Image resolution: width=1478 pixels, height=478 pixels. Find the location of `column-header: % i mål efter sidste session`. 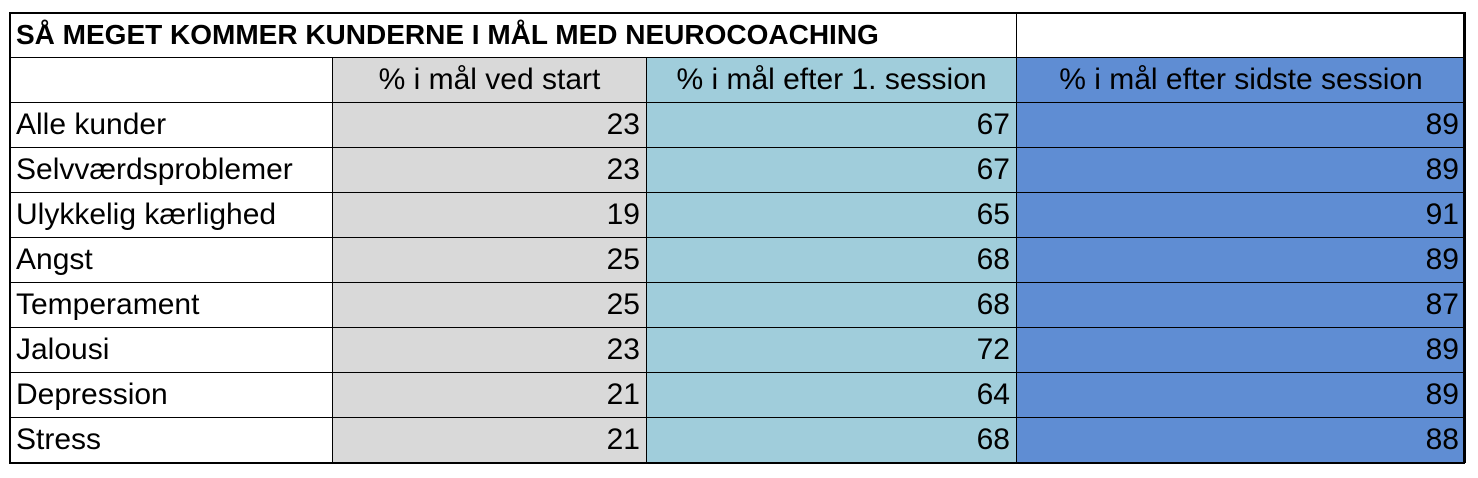

column-header: % i mål efter sidste session is located at coordinates (1241, 80).